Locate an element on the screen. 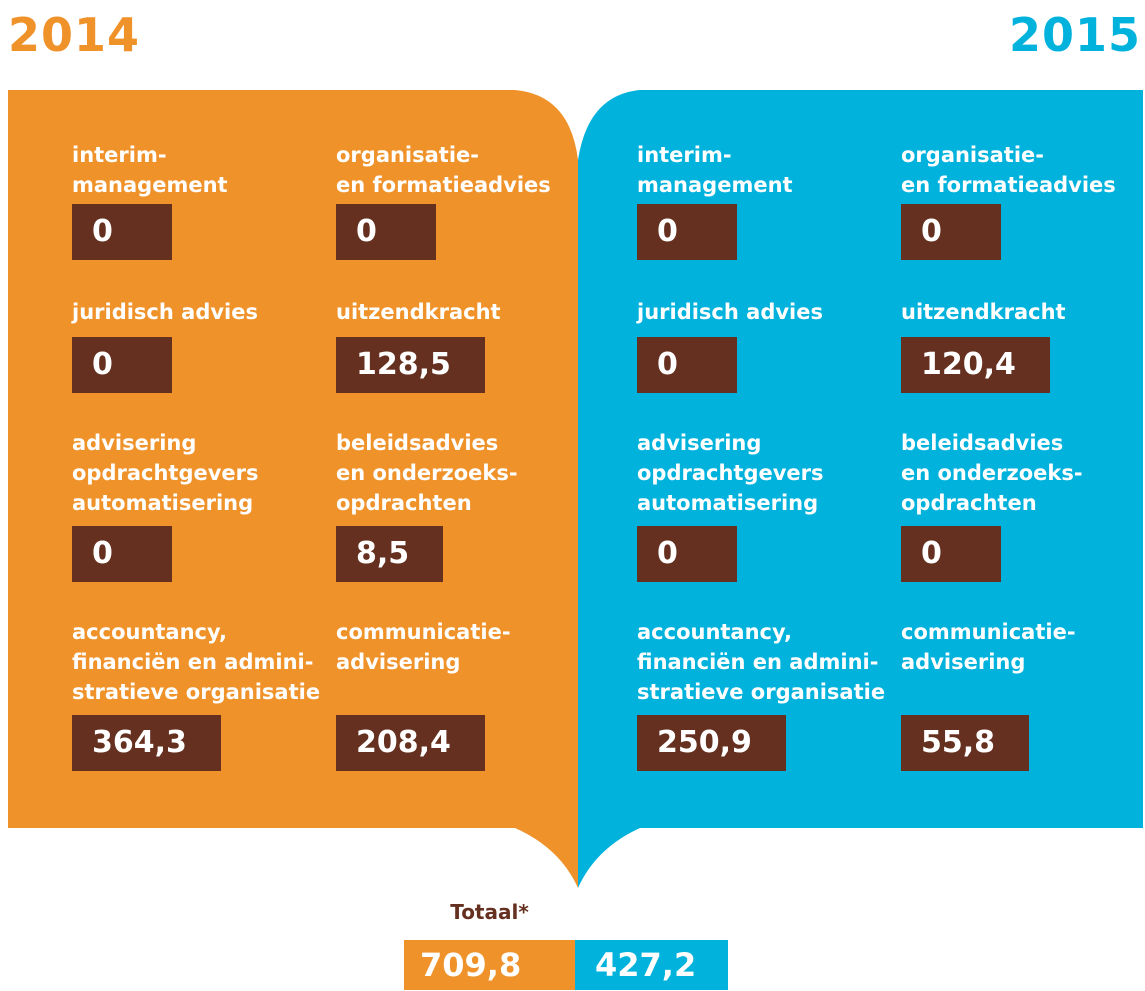 The width and height of the screenshot is (1145, 991). item-value: 364,3 is located at coordinates (146, 743).